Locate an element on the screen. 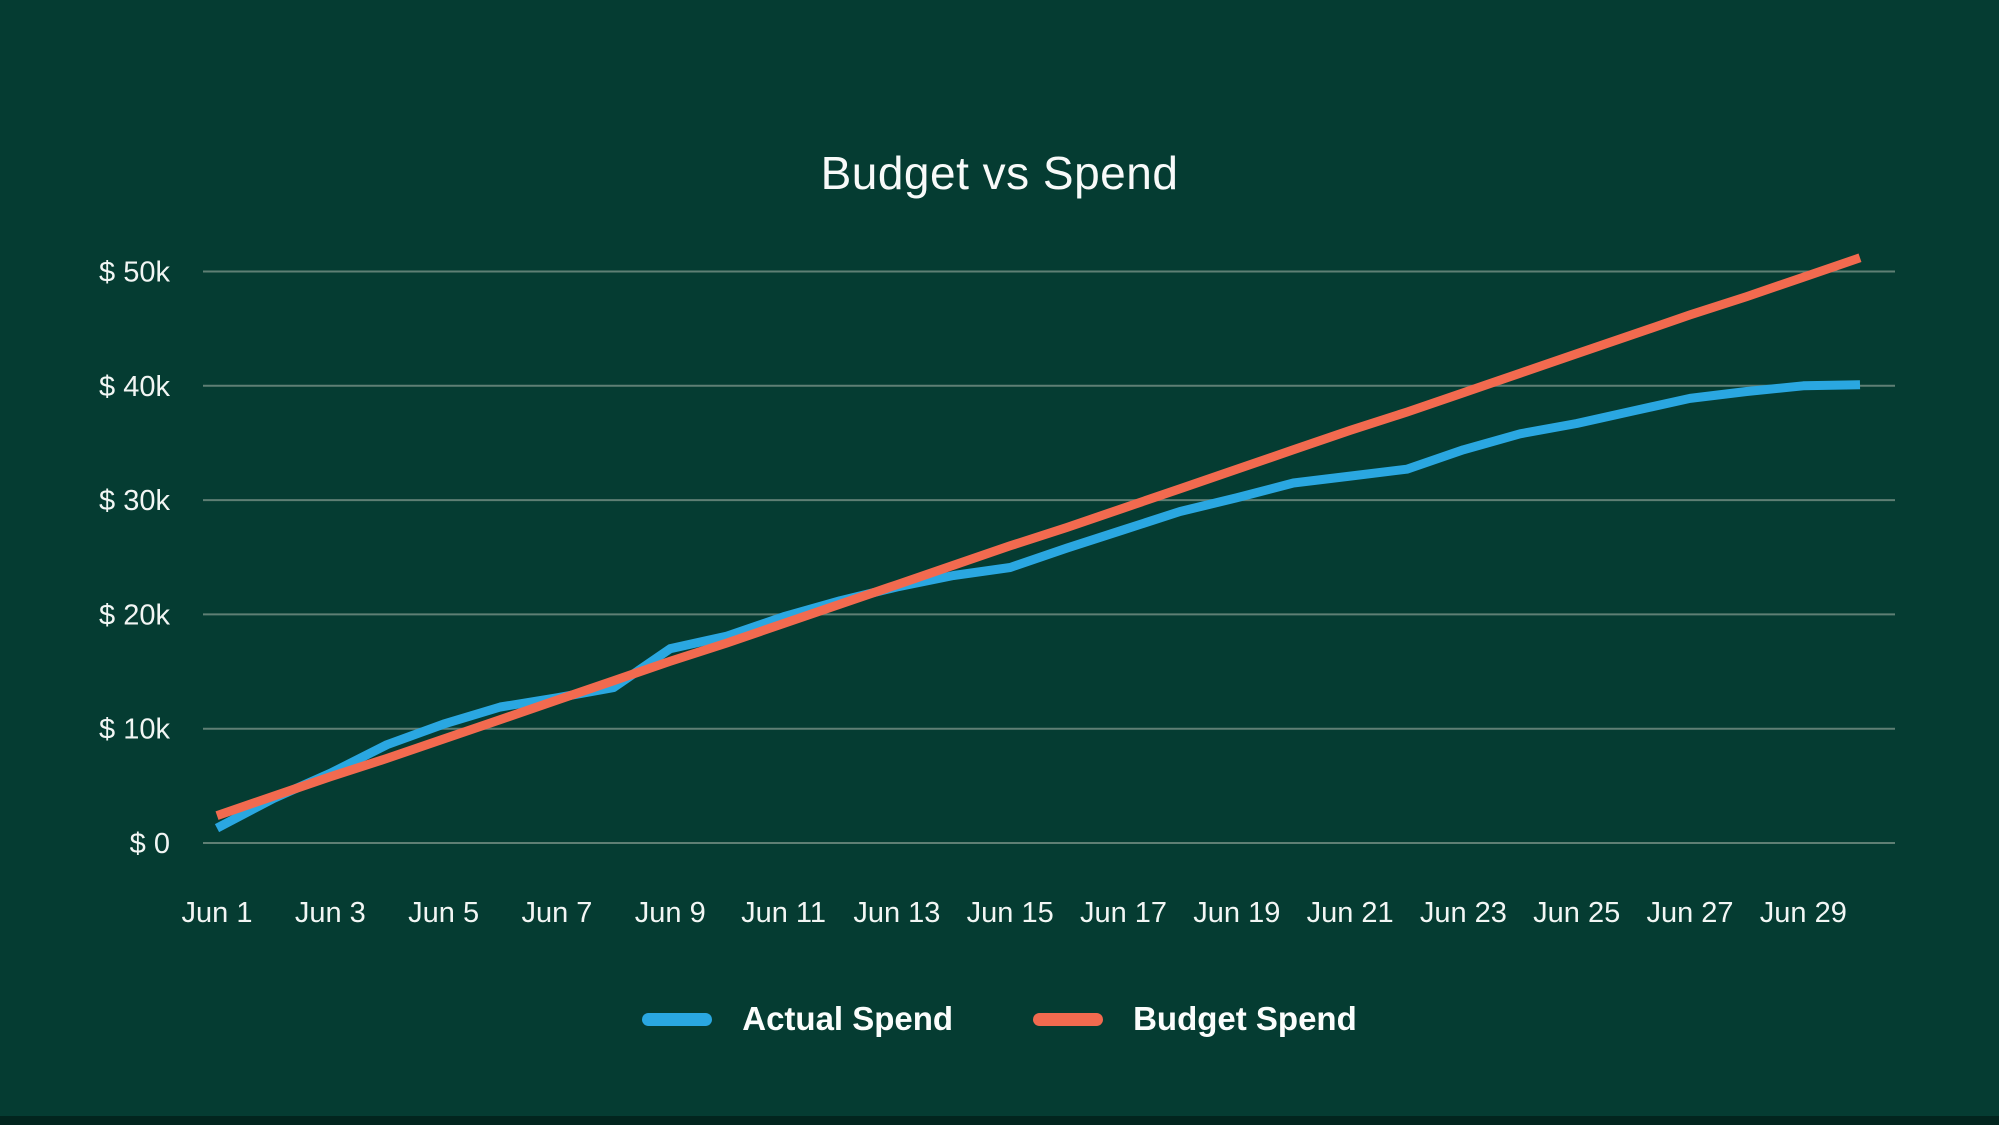 Image resolution: width=1999 pixels, height=1125 pixels. y-tick-label: $ 40k is located at coordinates (134, 387).